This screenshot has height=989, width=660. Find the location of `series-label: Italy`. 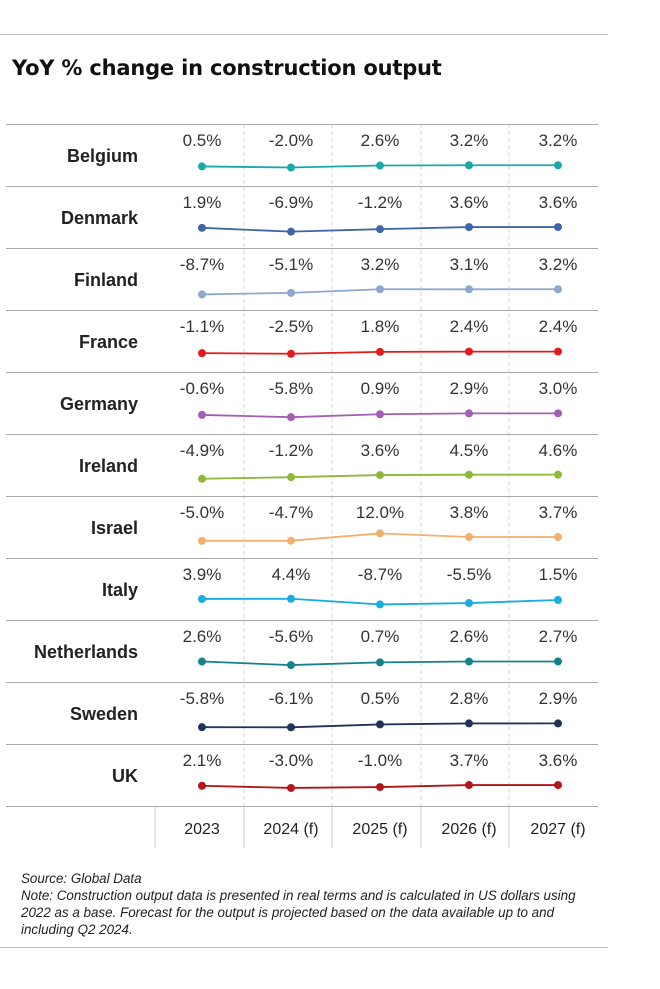

series-label: Italy is located at coordinates (120, 590).